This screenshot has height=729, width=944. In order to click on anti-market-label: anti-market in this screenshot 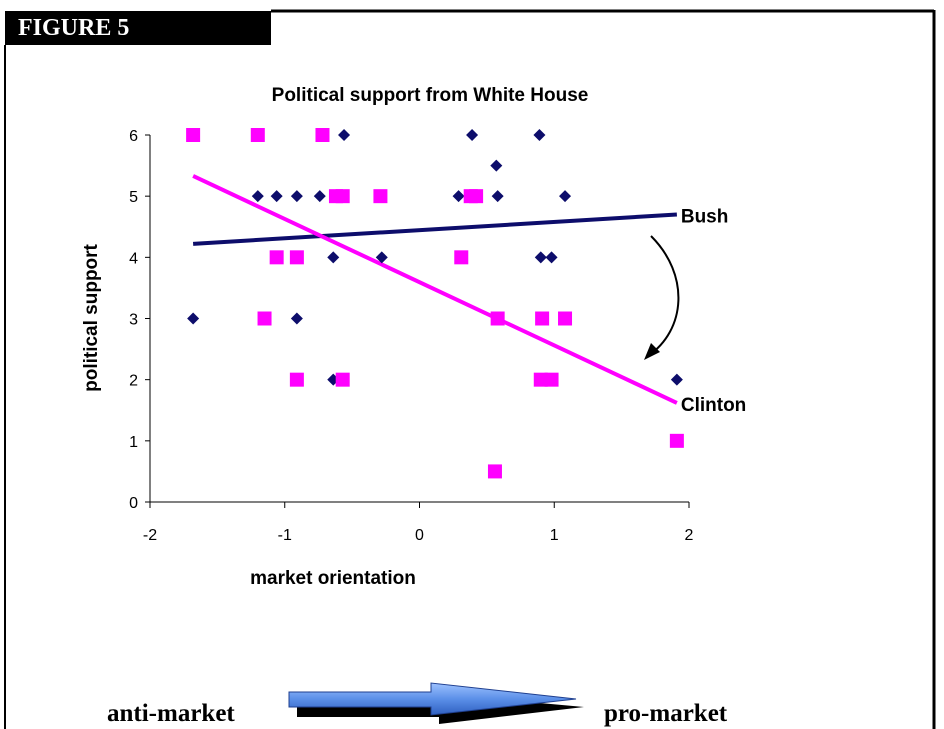, I will do `click(171, 713)`.